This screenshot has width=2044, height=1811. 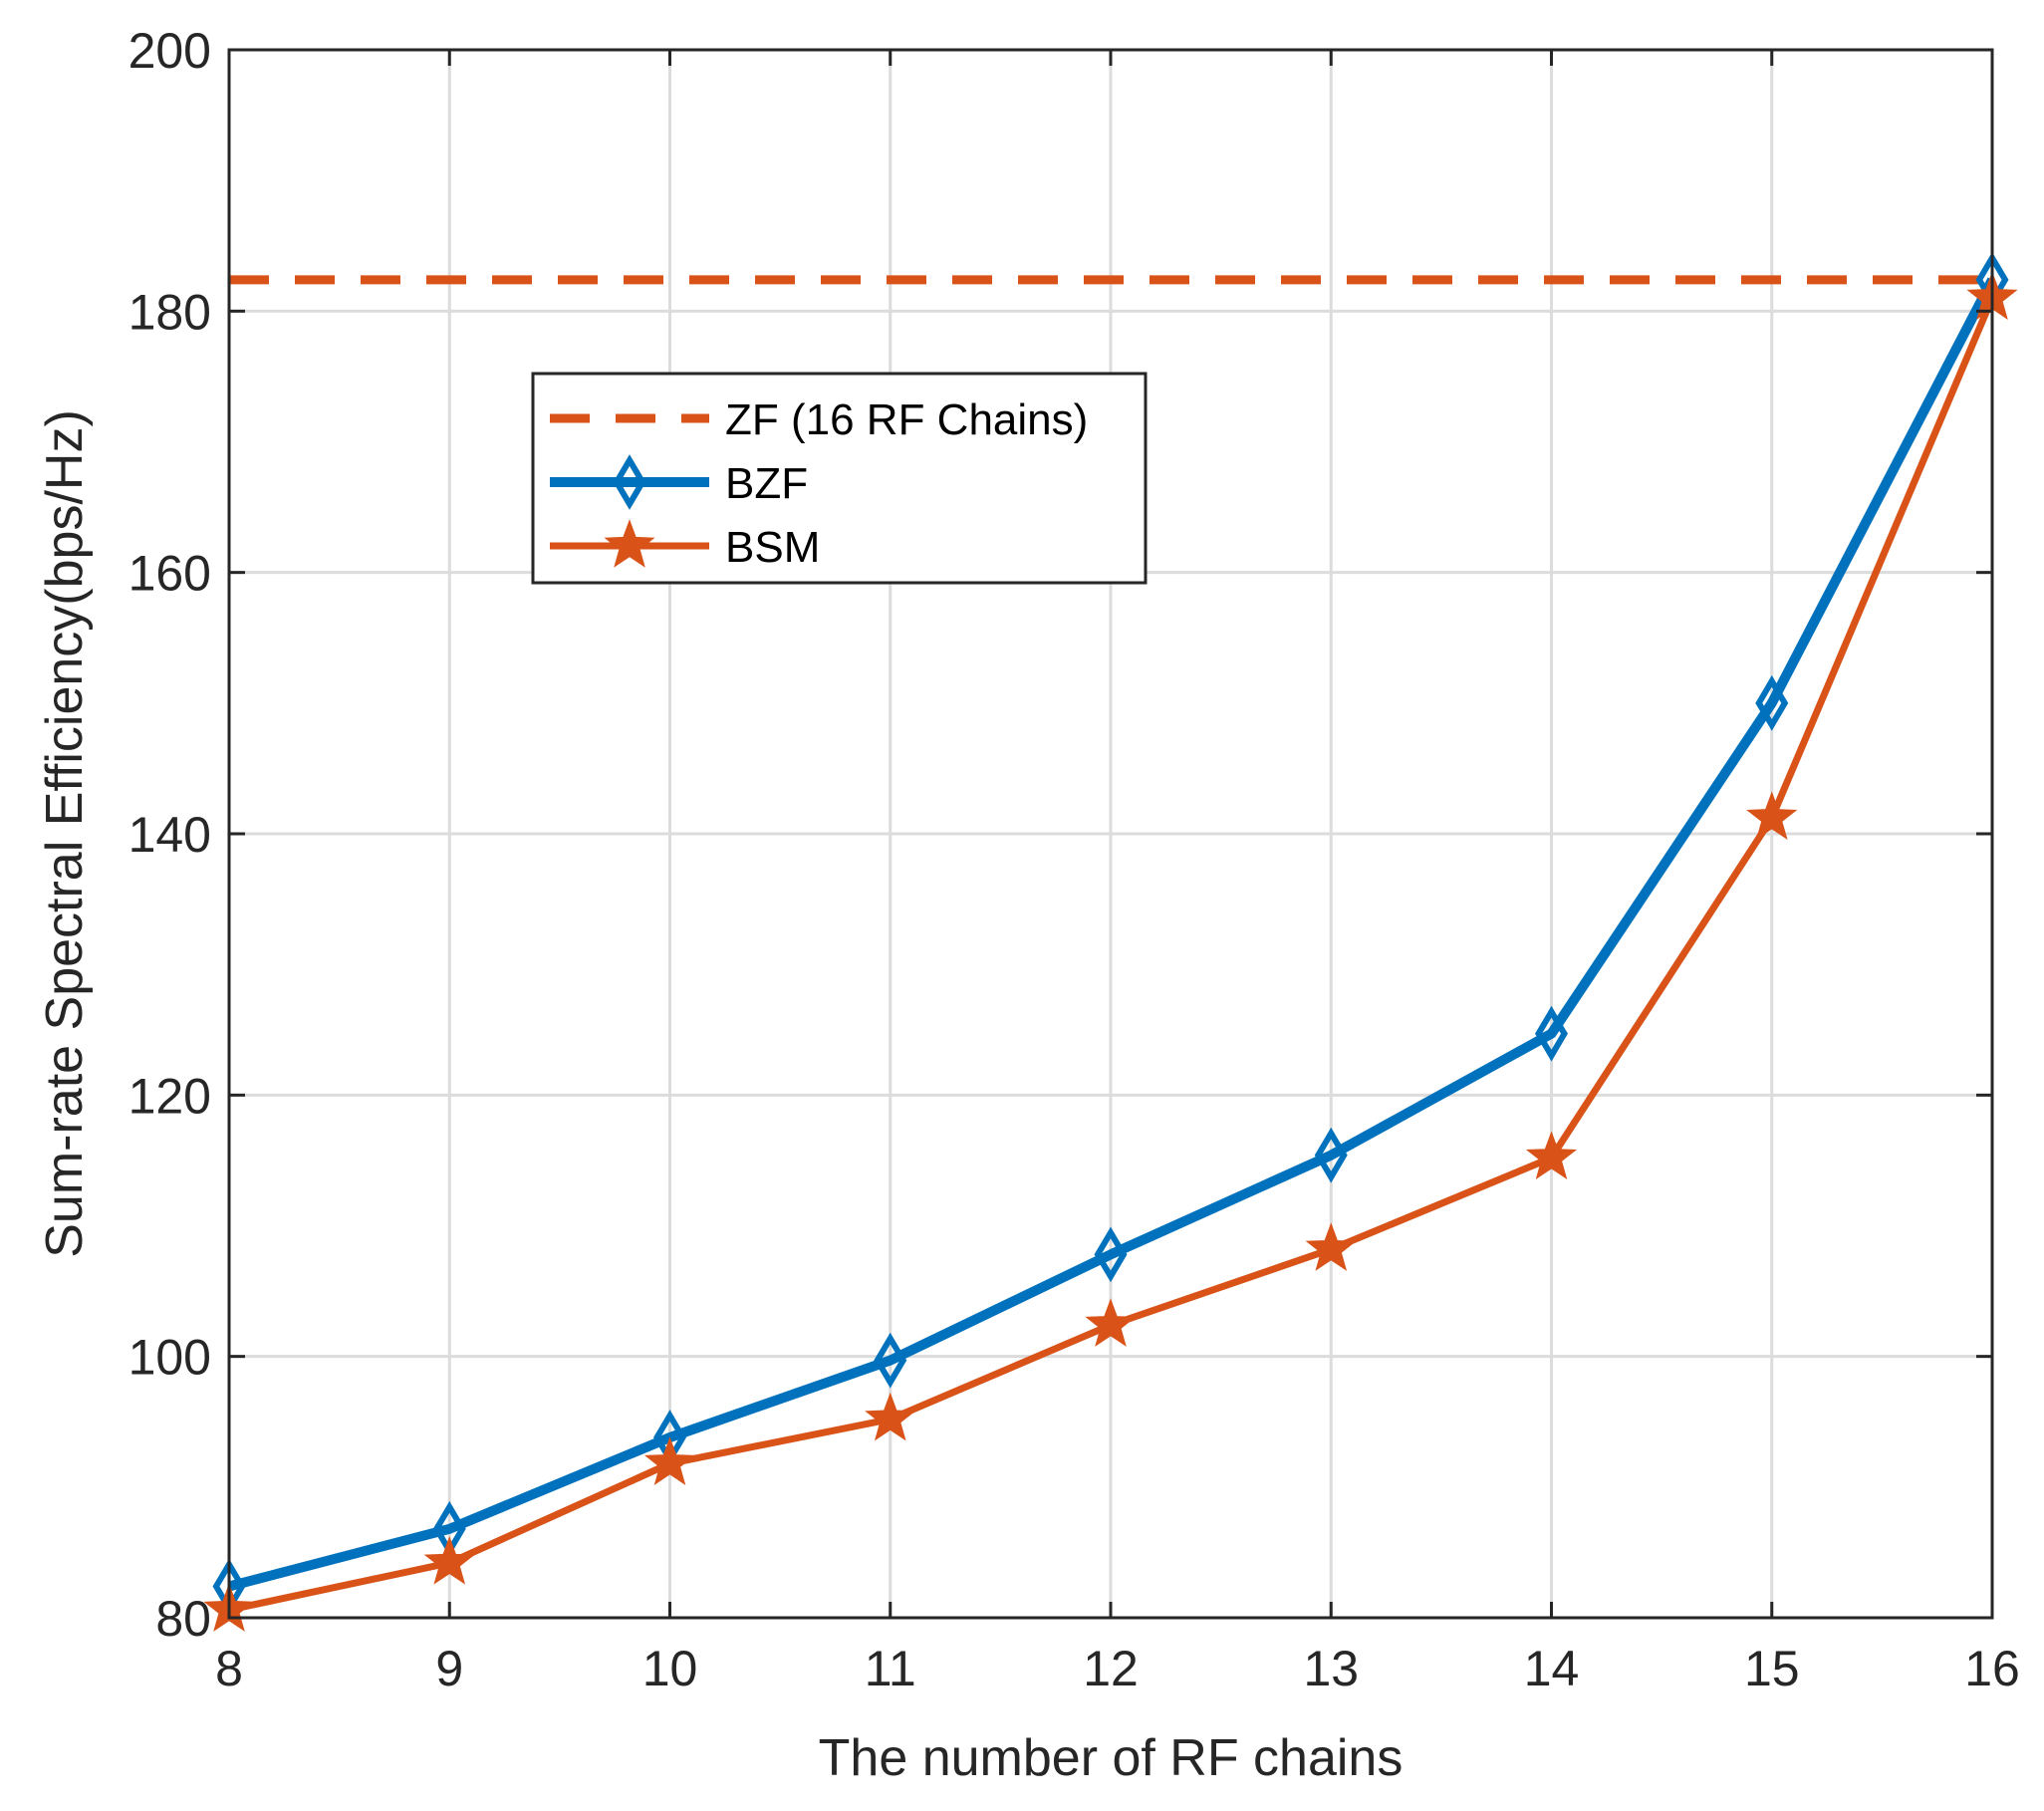 What do you see at coordinates (169, 574) in the screenshot?
I see `y-tick-label: 160` at bounding box center [169, 574].